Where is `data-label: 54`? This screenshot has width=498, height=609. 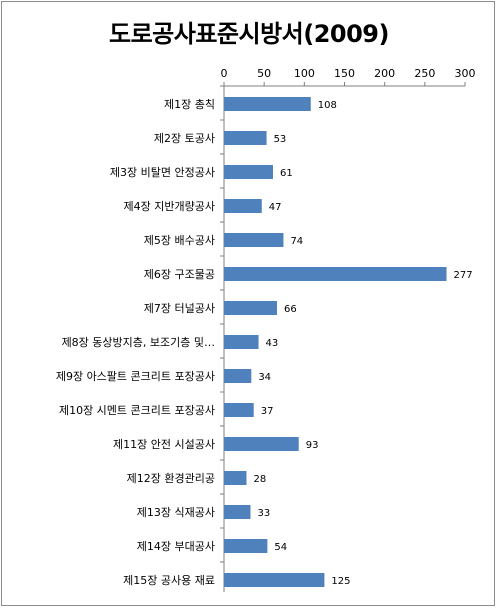 data-label: 54 is located at coordinates (280, 547).